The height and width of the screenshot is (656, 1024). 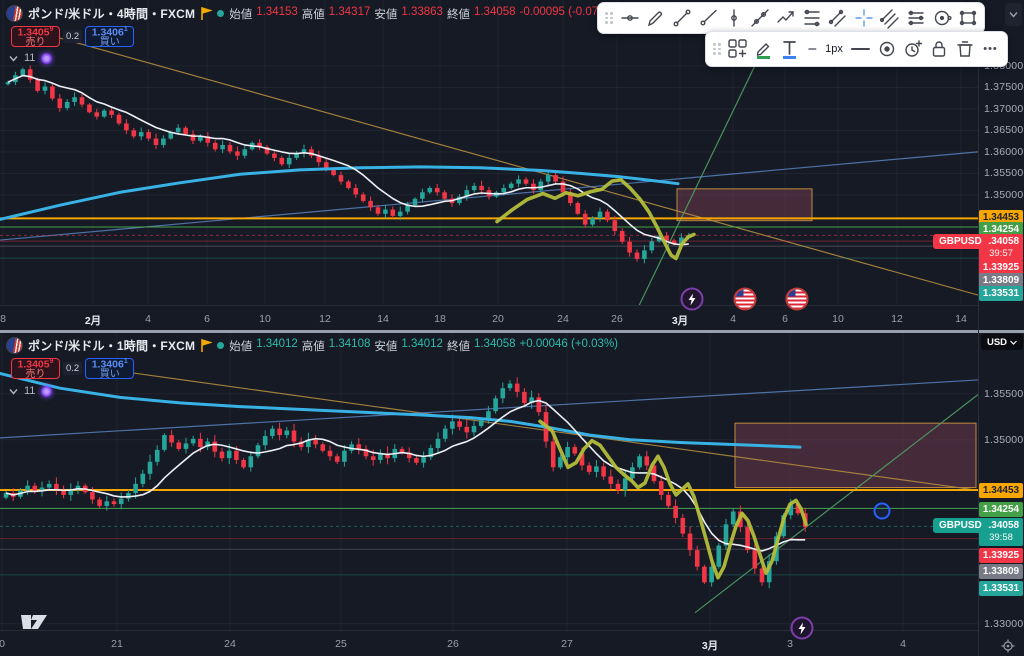 What do you see at coordinates (990, 49) in the screenshot?
I see `more-button: •••` at bounding box center [990, 49].